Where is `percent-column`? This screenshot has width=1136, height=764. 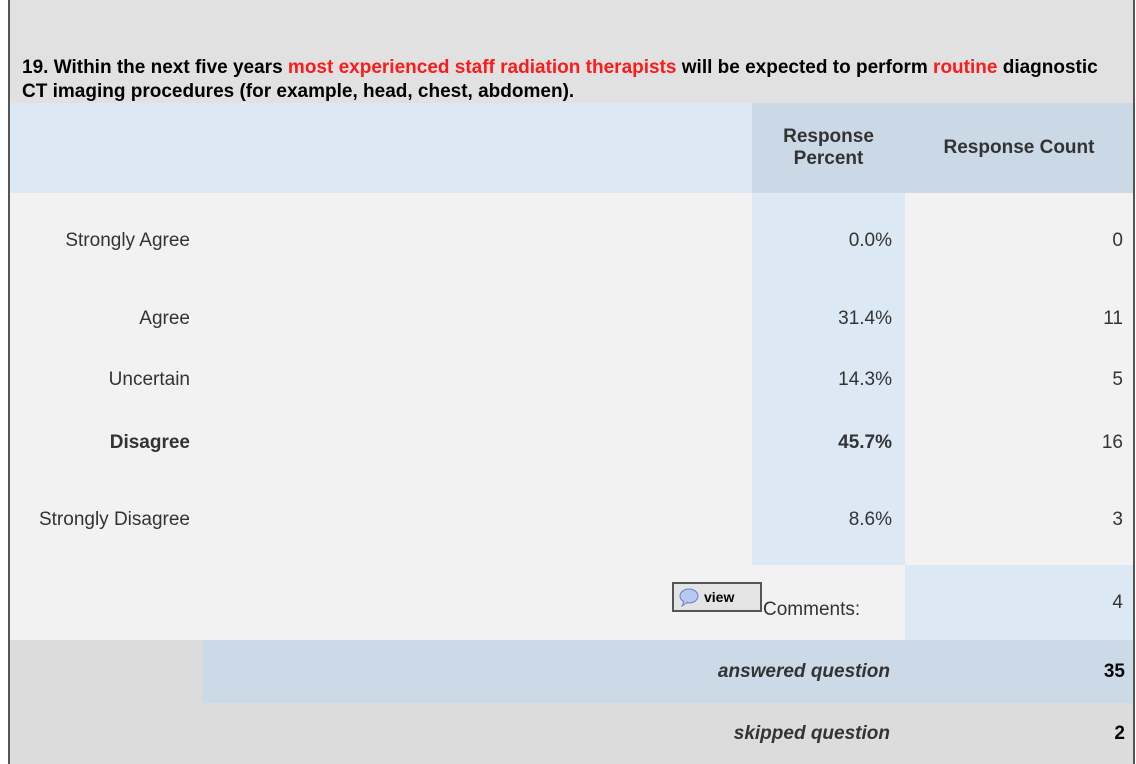 percent-column is located at coordinates (828, 379).